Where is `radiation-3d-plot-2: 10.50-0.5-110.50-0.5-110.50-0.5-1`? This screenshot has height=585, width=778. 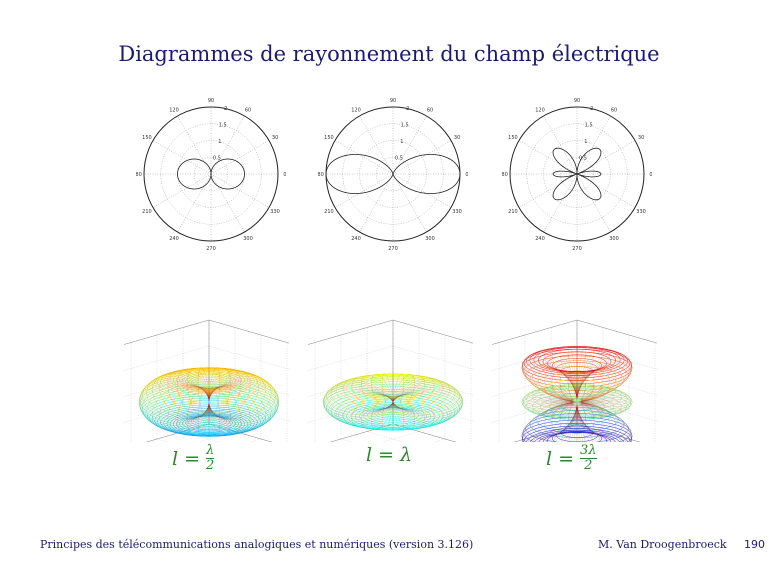
radiation-3d-plot-2: 10.50-0.5-110.50-0.5-110.50-0.5-1 is located at coordinates (390, 380).